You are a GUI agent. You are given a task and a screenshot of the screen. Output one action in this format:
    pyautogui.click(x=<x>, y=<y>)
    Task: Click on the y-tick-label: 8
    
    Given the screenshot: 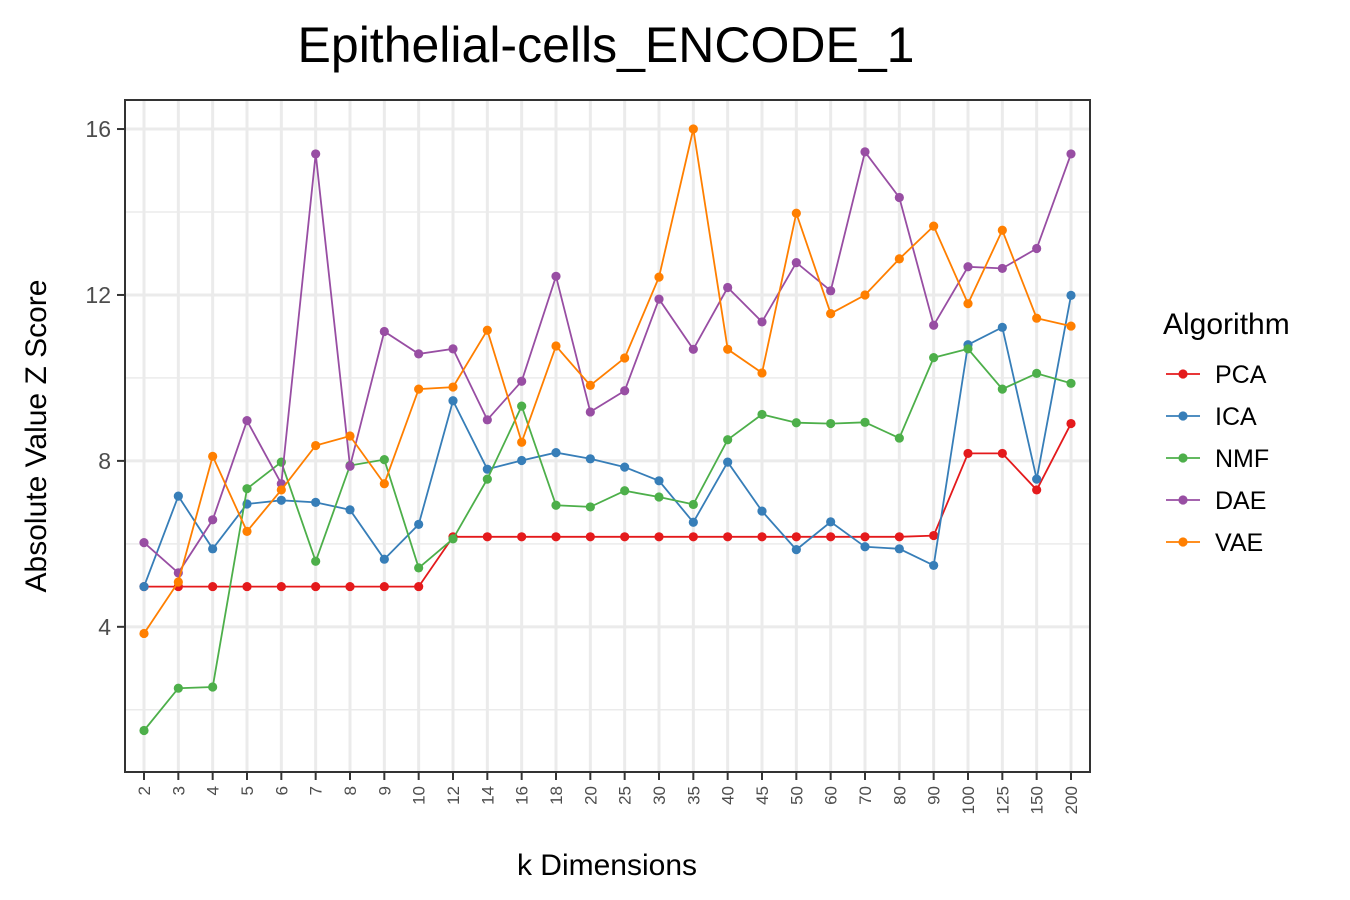 What is the action you would take?
    pyautogui.click(x=104, y=461)
    